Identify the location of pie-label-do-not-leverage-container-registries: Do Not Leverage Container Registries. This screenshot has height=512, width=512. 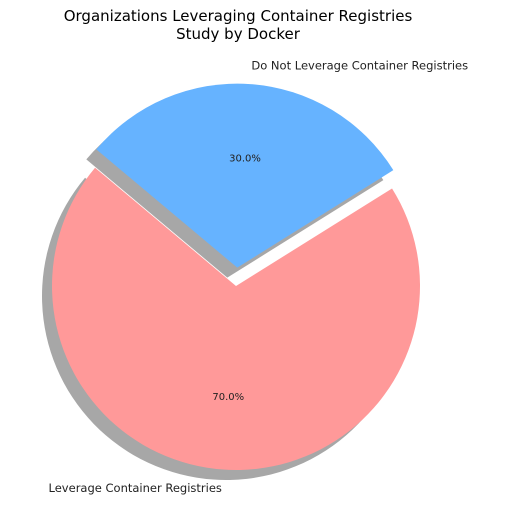
(359, 66).